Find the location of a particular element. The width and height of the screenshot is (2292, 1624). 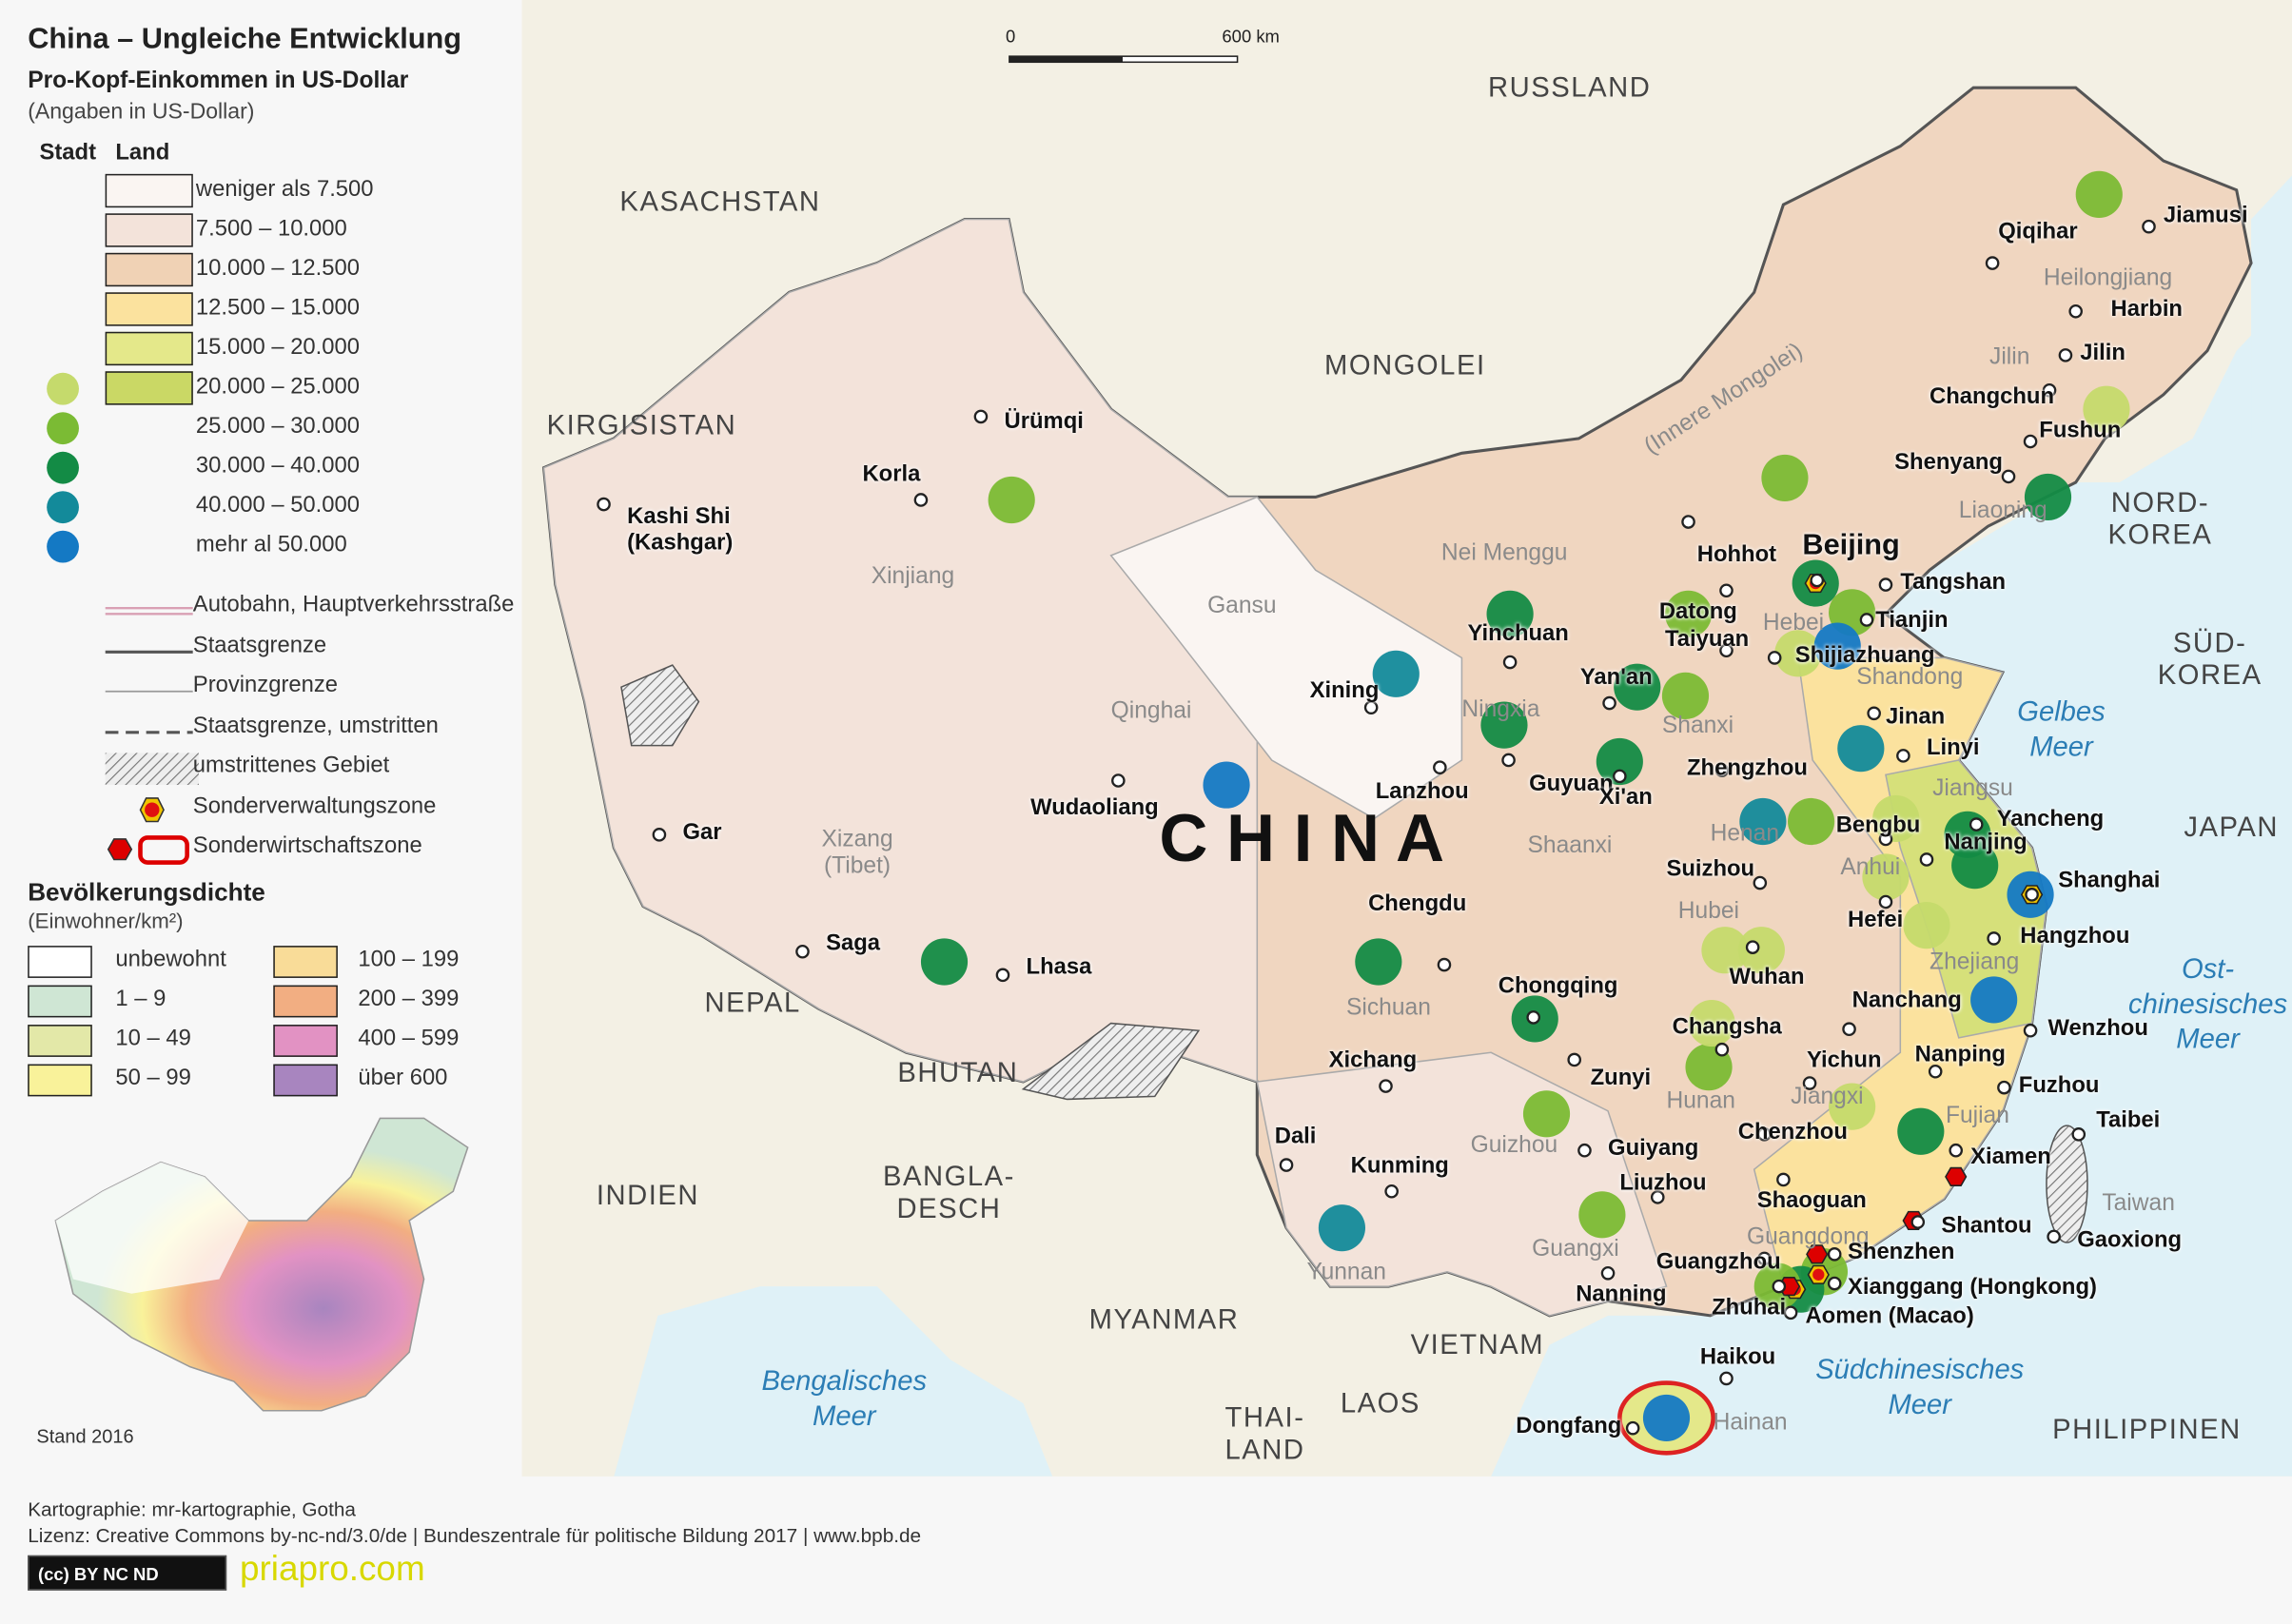

city-label: Lanzhou is located at coordinates (1422, 791).